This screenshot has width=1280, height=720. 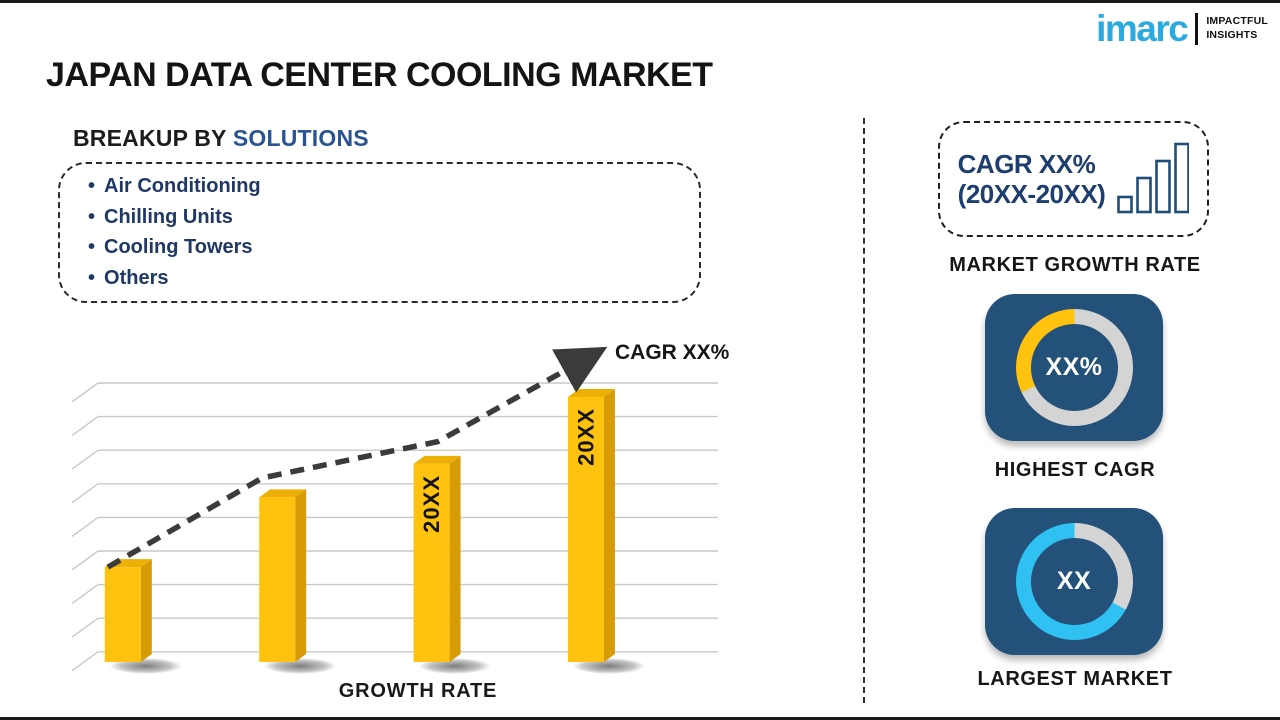 I want to click on largest-market-tile: XX, so click(x=1074, y=581).